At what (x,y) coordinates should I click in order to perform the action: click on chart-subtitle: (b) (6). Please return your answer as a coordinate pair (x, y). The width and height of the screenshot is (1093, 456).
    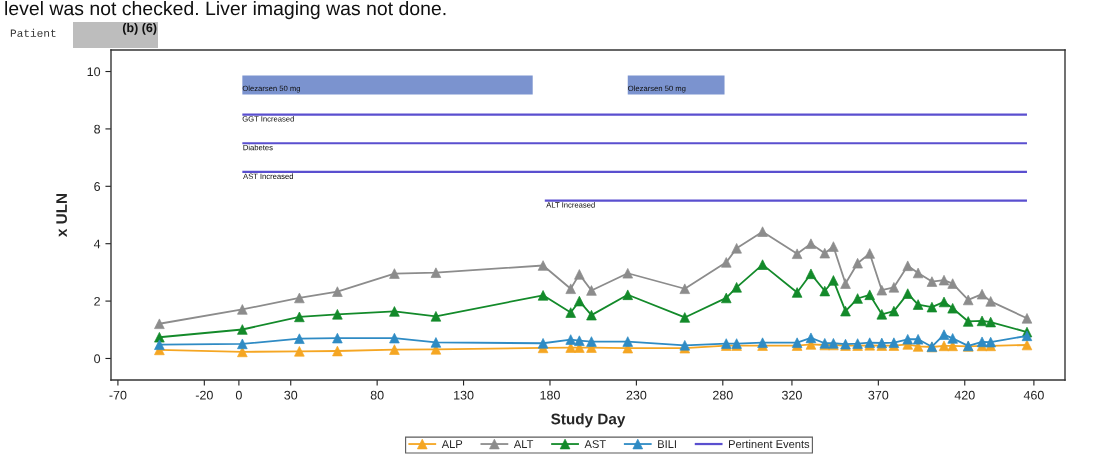
    Looking at the image, I should click on (139, 29).